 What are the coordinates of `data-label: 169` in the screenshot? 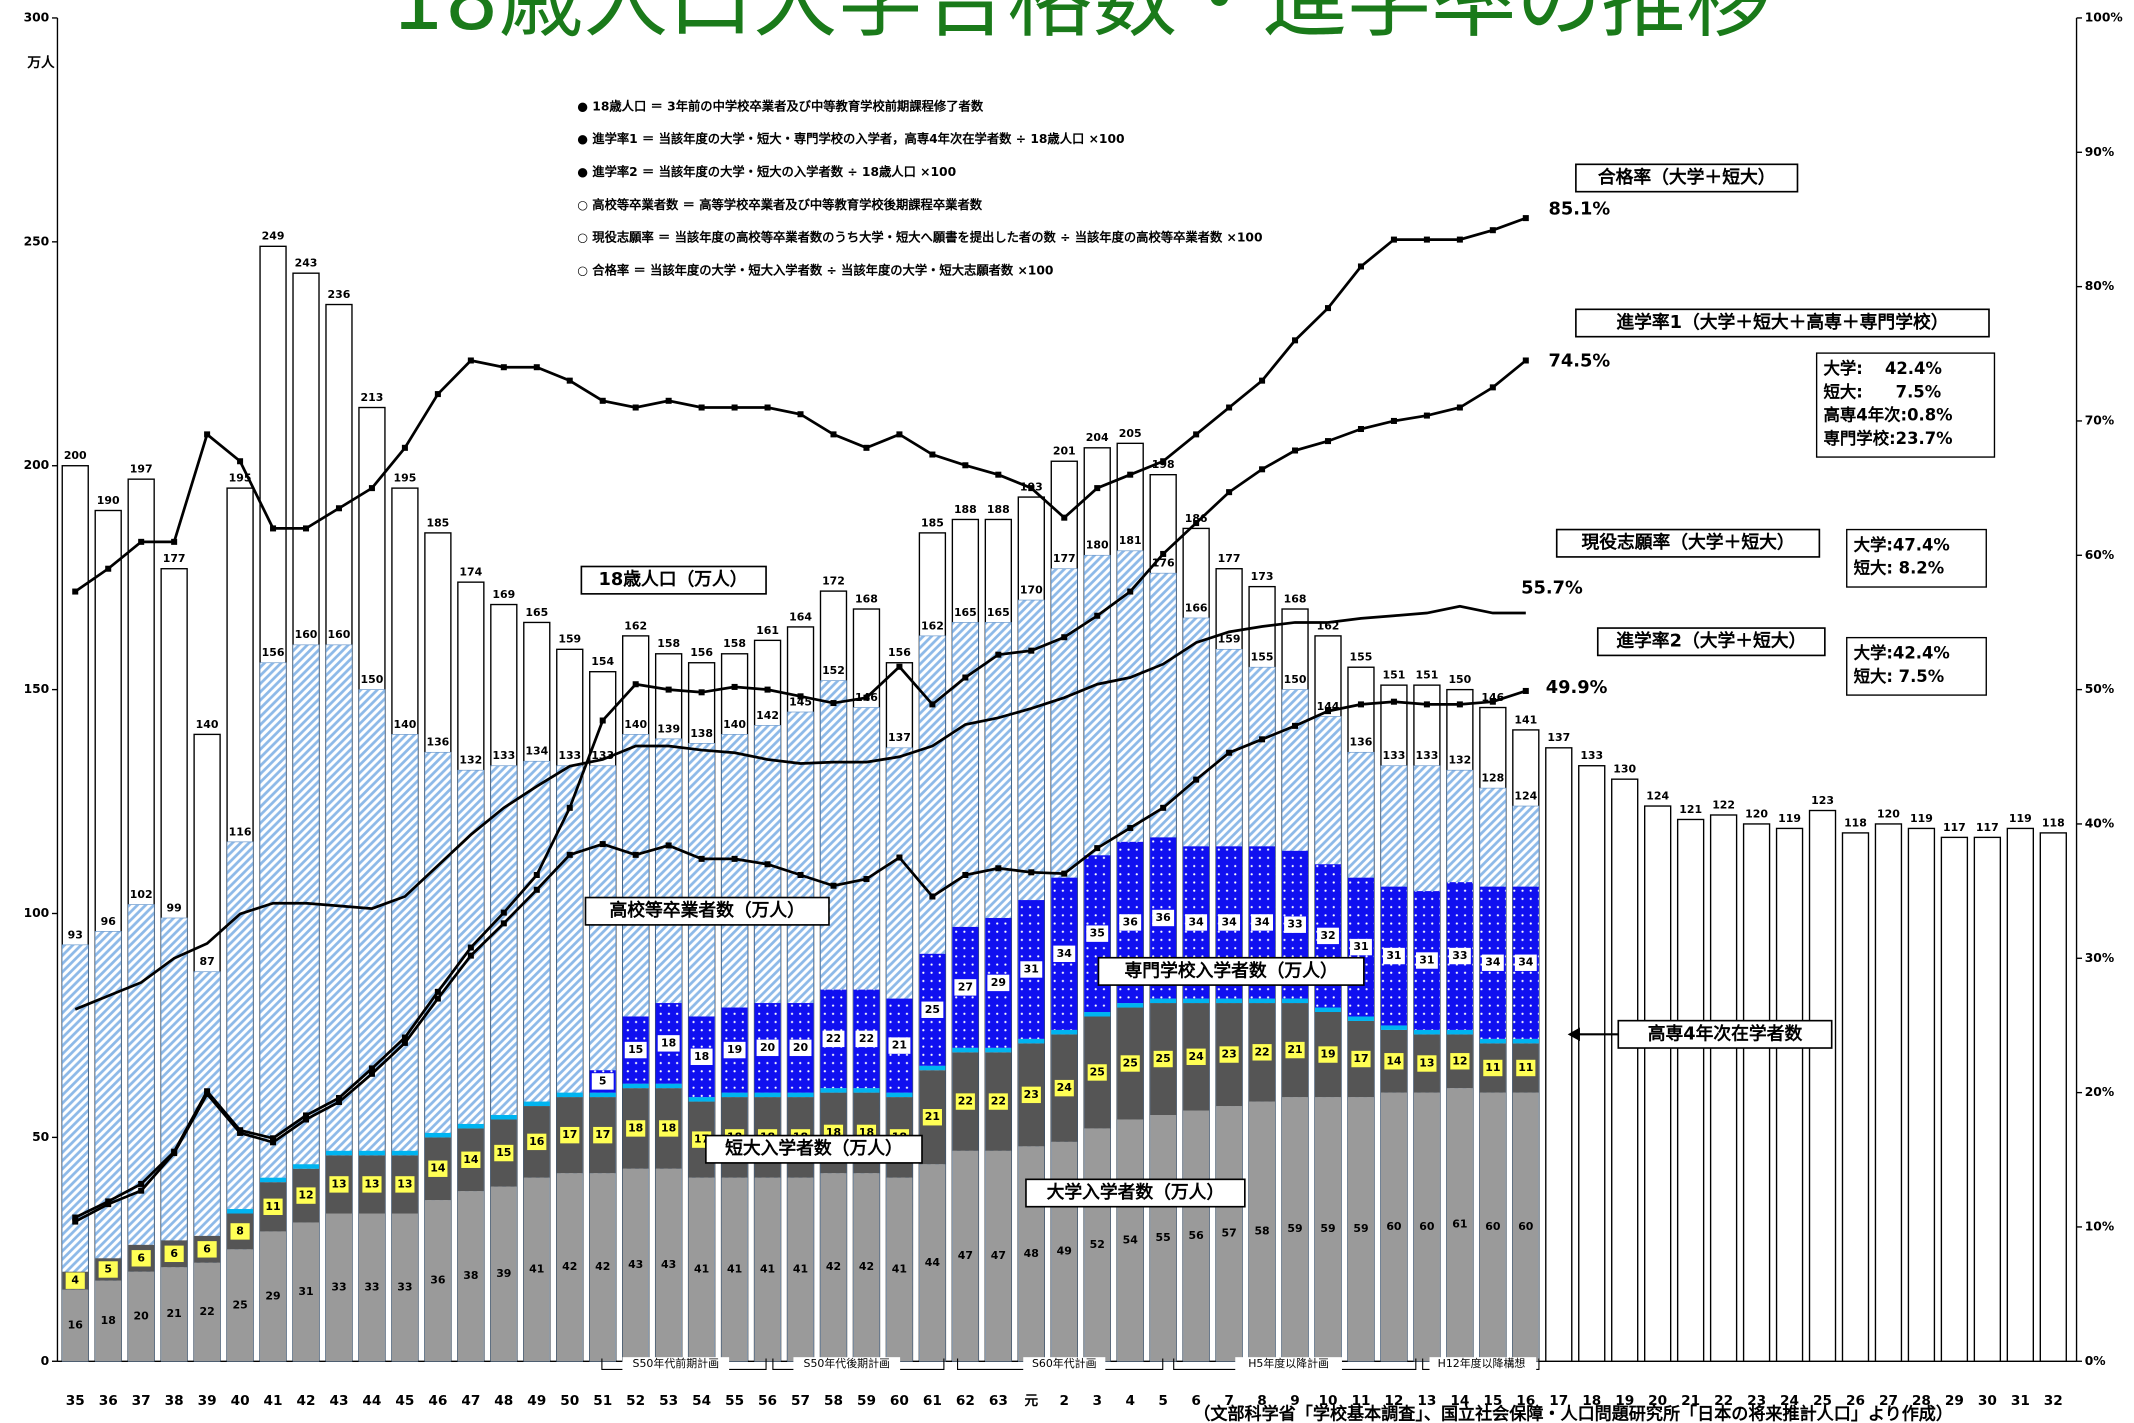 It's located at (503, 594).